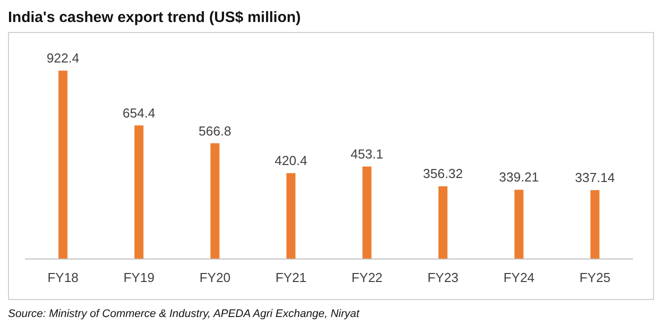 This screenshot has width=662, height=327. I want to click on x-tick-label: FY18, so click(63, 278).